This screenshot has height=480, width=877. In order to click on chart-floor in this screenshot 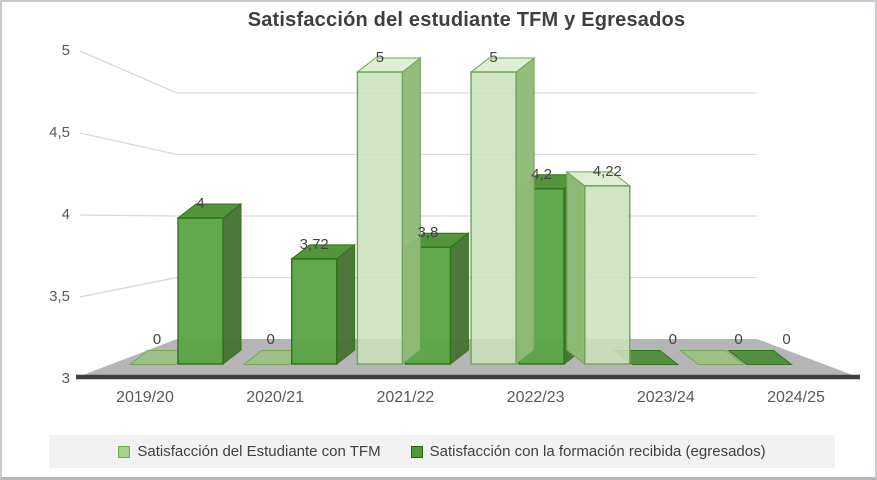, I will do `click(468, 358)`.